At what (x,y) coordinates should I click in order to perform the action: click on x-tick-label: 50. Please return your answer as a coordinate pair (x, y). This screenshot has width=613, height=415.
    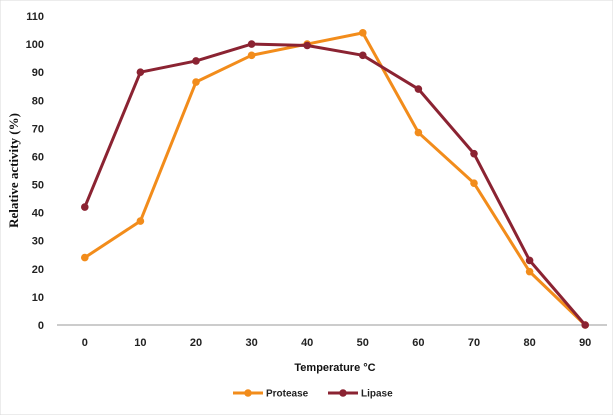
    Looking at the image, I should click on (363, 343).